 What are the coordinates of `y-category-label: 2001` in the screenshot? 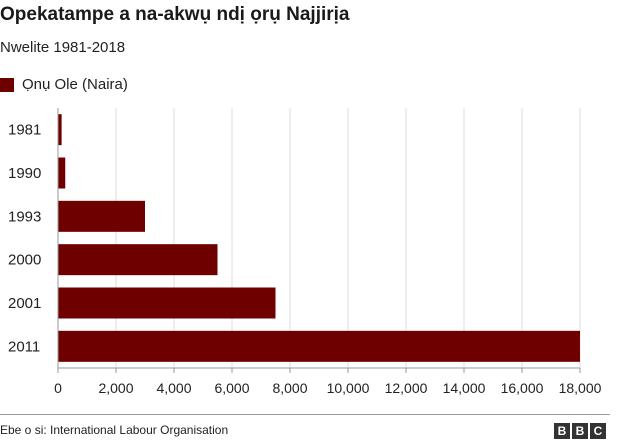 It's located at (24, 303).